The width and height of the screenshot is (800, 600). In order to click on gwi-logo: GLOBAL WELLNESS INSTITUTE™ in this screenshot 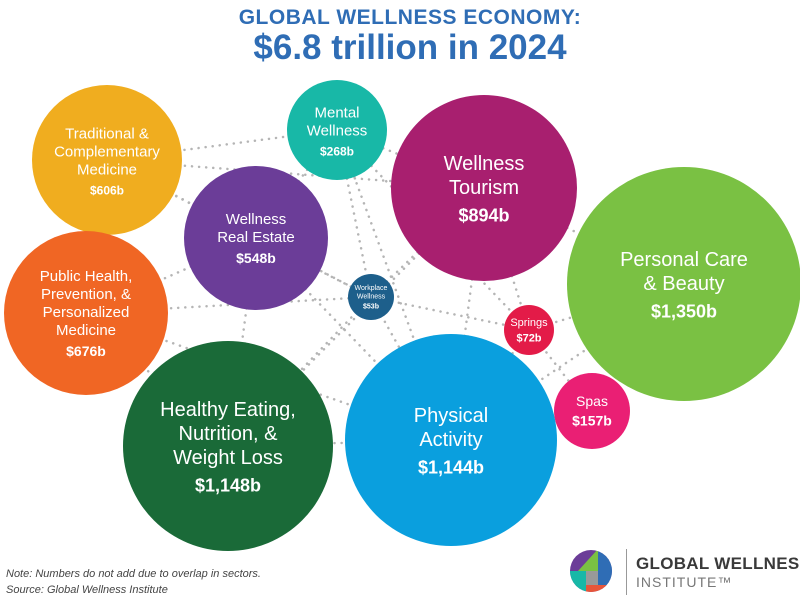, I will do `click(684, 572)`.